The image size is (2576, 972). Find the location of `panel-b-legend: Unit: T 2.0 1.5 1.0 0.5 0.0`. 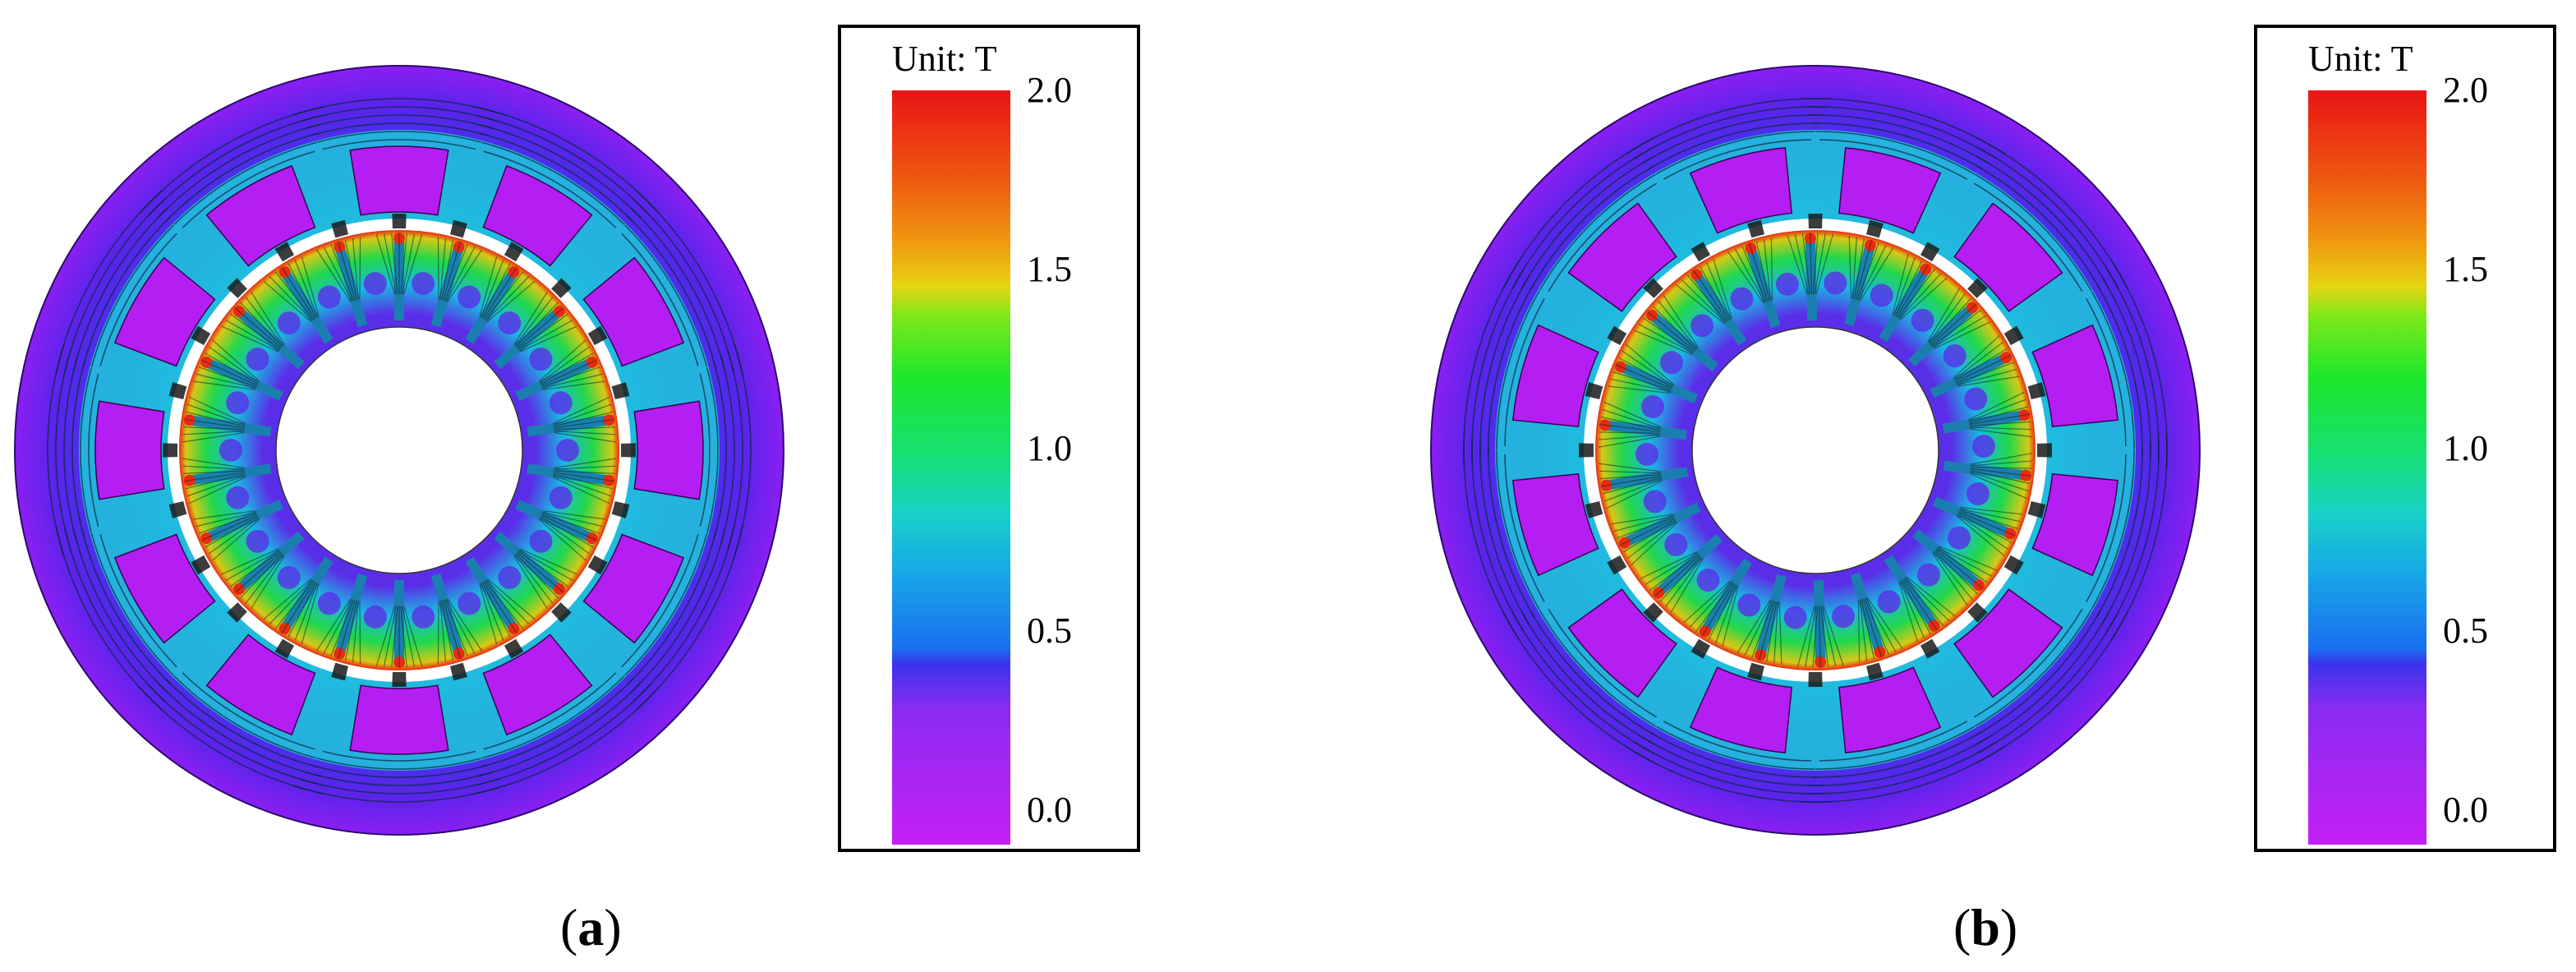

panel-b-legend: Unit: T 2.0 1.5 1.0 0.5 0.0 is located at coordinates (2405, 438).